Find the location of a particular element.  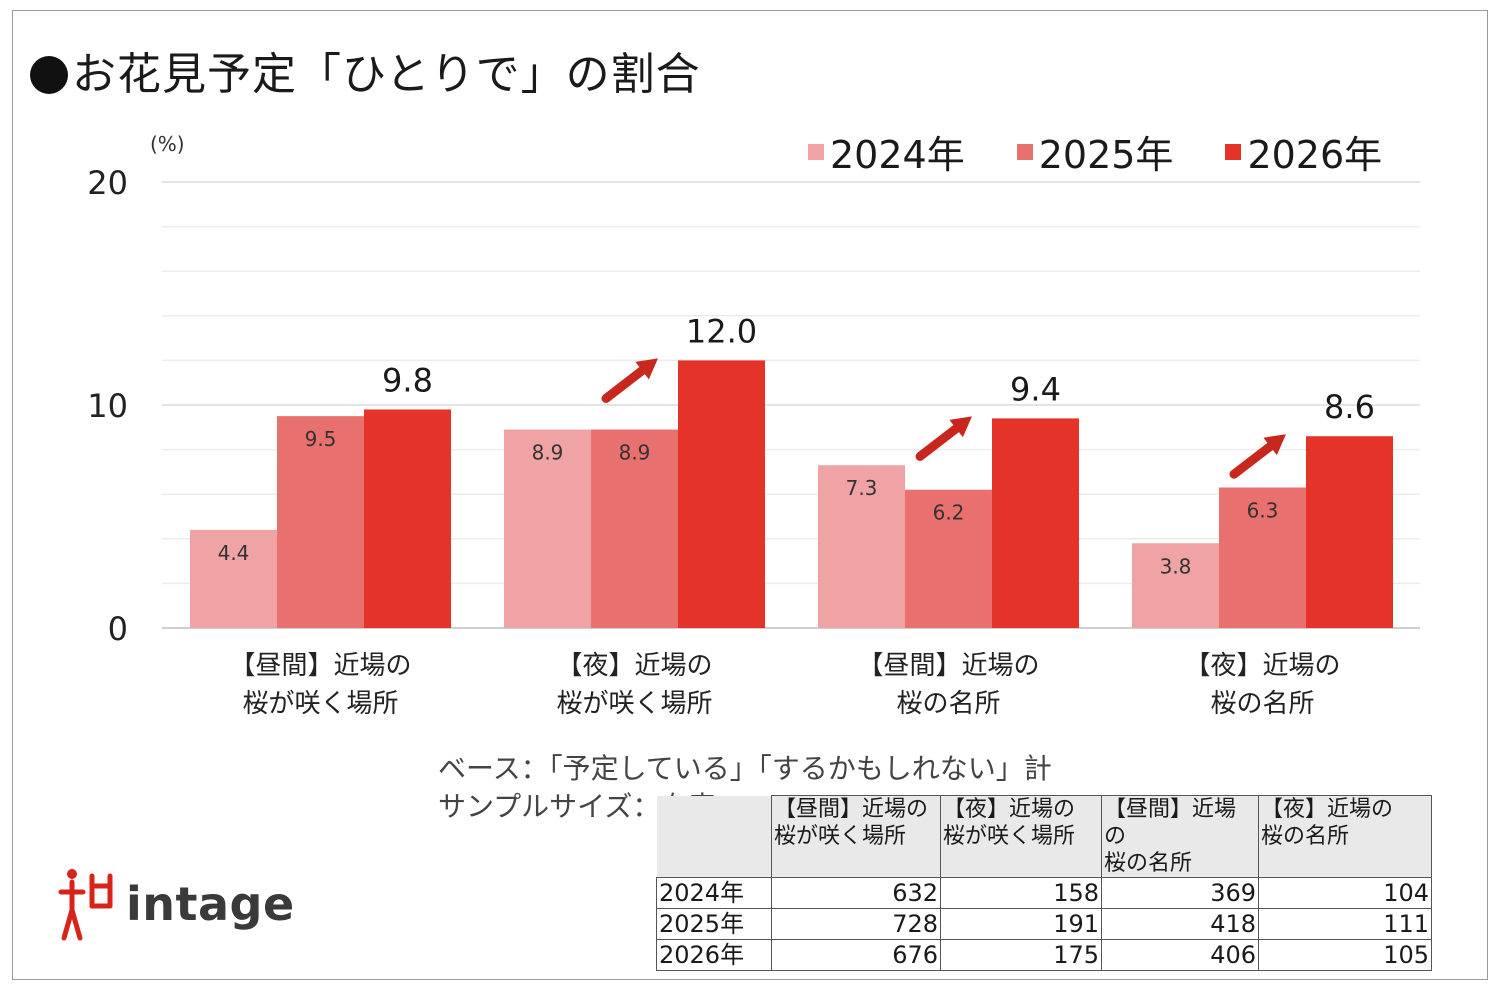

sample-table-corner is located at coordinates (714, 836).